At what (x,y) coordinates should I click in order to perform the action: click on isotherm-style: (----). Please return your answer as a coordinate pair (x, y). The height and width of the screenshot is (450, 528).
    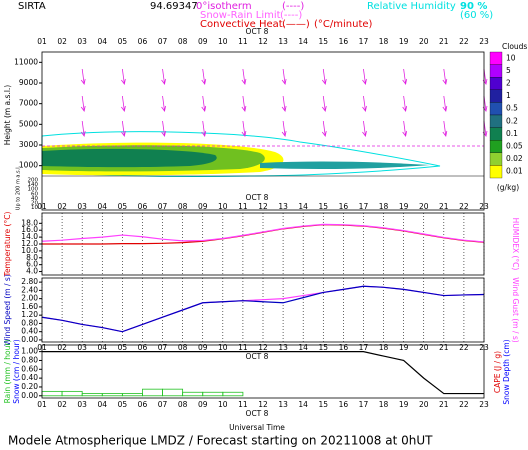
    Looking at the image, I should click on (293, 6).